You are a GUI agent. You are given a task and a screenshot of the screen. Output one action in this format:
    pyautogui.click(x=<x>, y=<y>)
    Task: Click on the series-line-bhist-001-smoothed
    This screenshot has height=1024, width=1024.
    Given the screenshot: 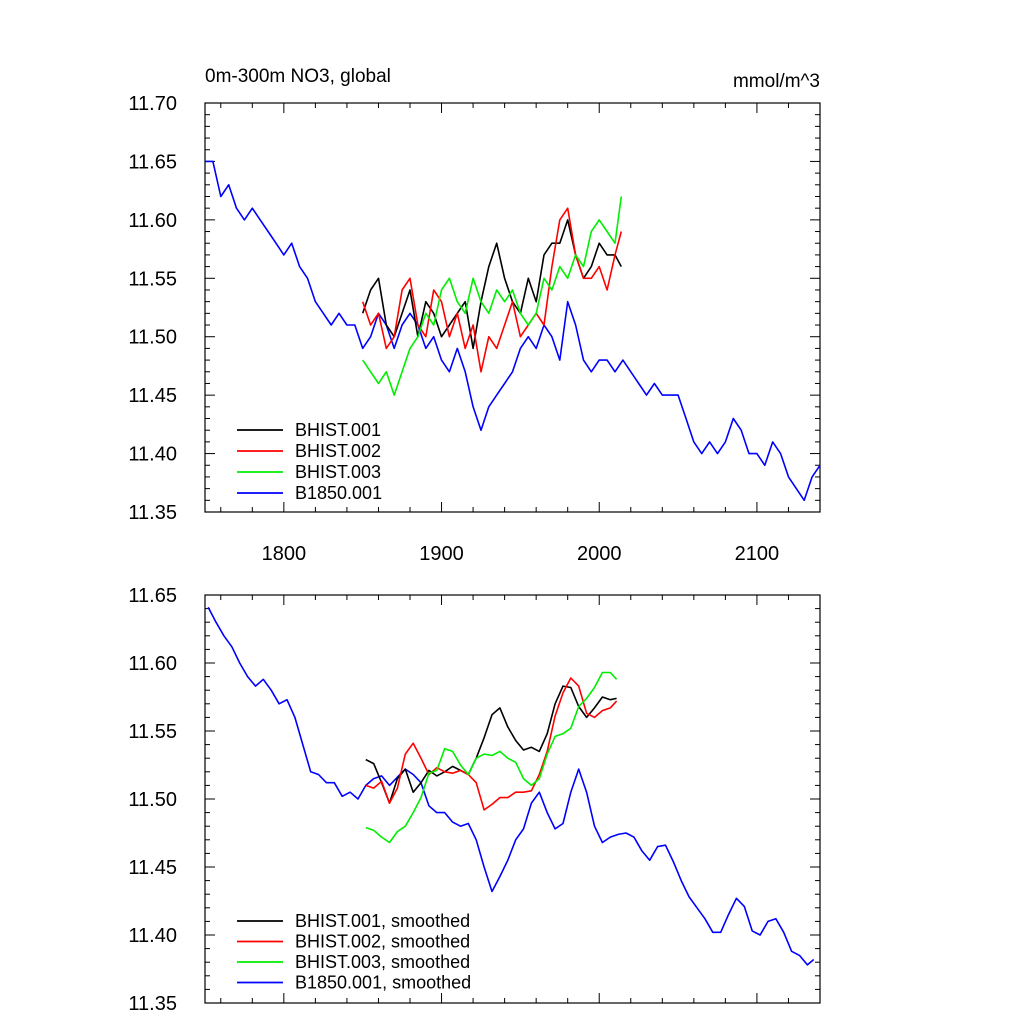 What is the action you would take?
    pyautogui.click(x=491, y=744)
    